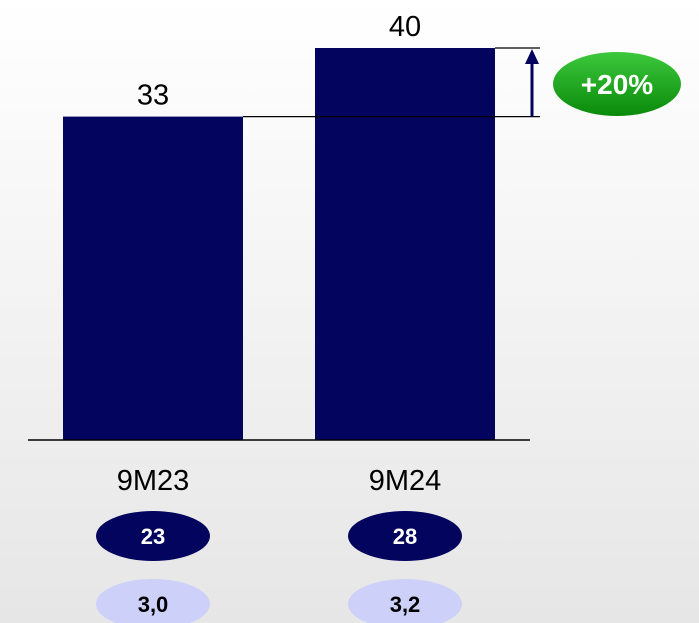  I want to click on badge-row1-9M24-label: 28, so click(405, 536).